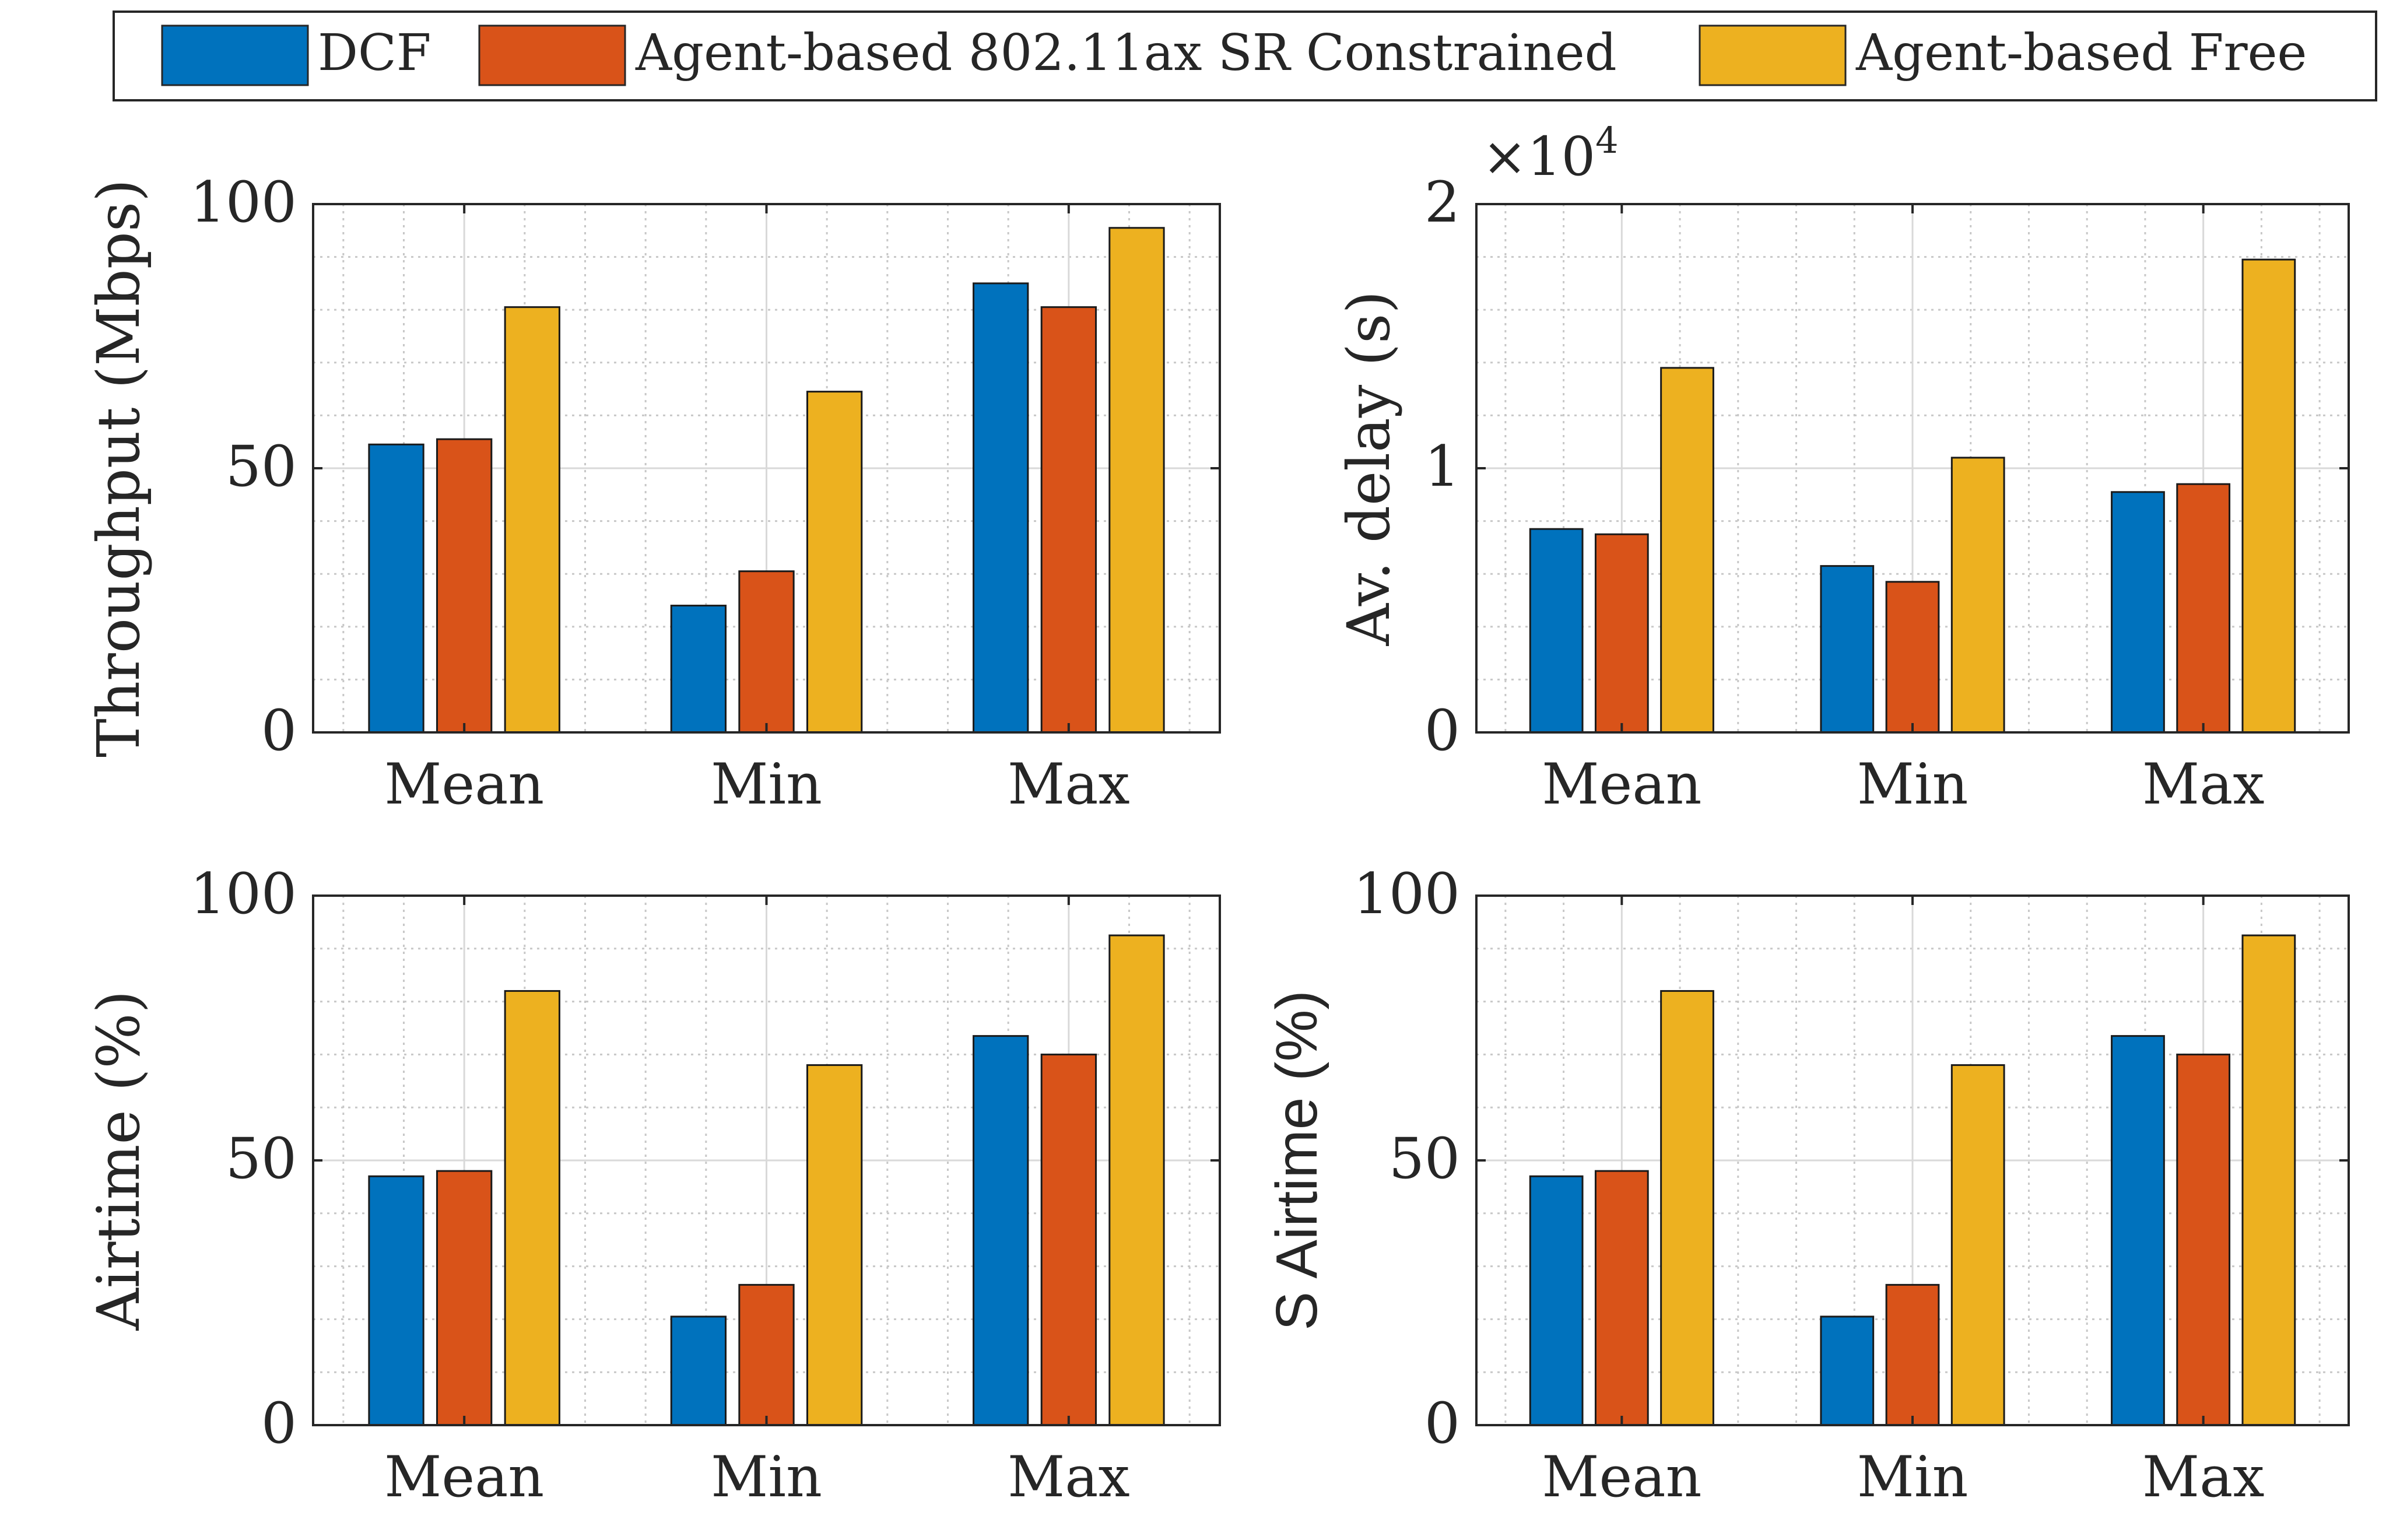 Image resolution: width=2393 pixels, height=1540 pixels. I want to click on bar-s-airtime-s0-min, so click(1847, 1371).